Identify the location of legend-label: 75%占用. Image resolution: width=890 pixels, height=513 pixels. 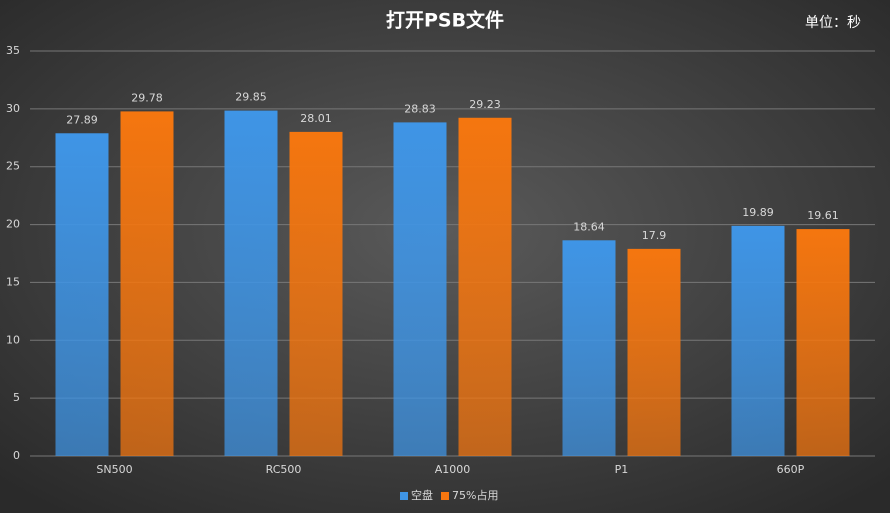
(475, 495).